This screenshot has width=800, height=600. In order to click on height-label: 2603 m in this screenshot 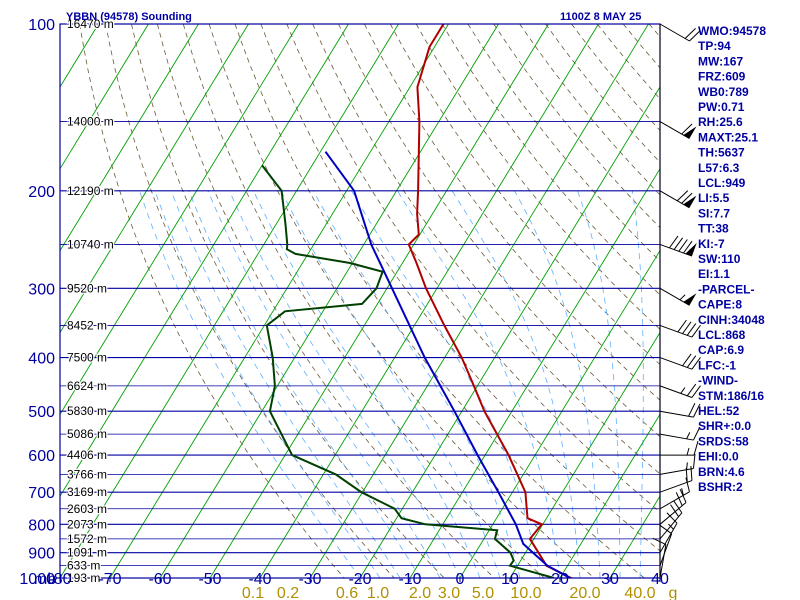, I will do `click(87, 509)`.